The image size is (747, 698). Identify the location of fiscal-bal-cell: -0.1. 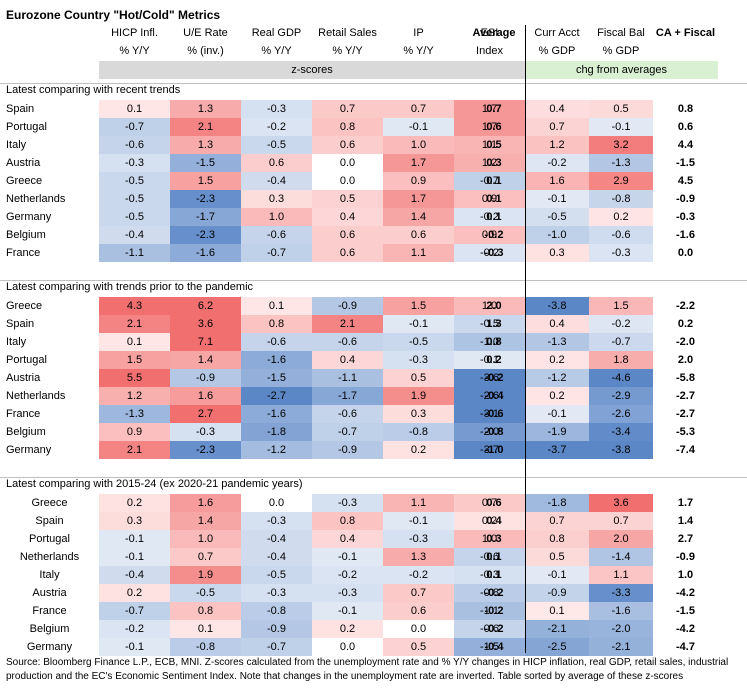
(621, 127).